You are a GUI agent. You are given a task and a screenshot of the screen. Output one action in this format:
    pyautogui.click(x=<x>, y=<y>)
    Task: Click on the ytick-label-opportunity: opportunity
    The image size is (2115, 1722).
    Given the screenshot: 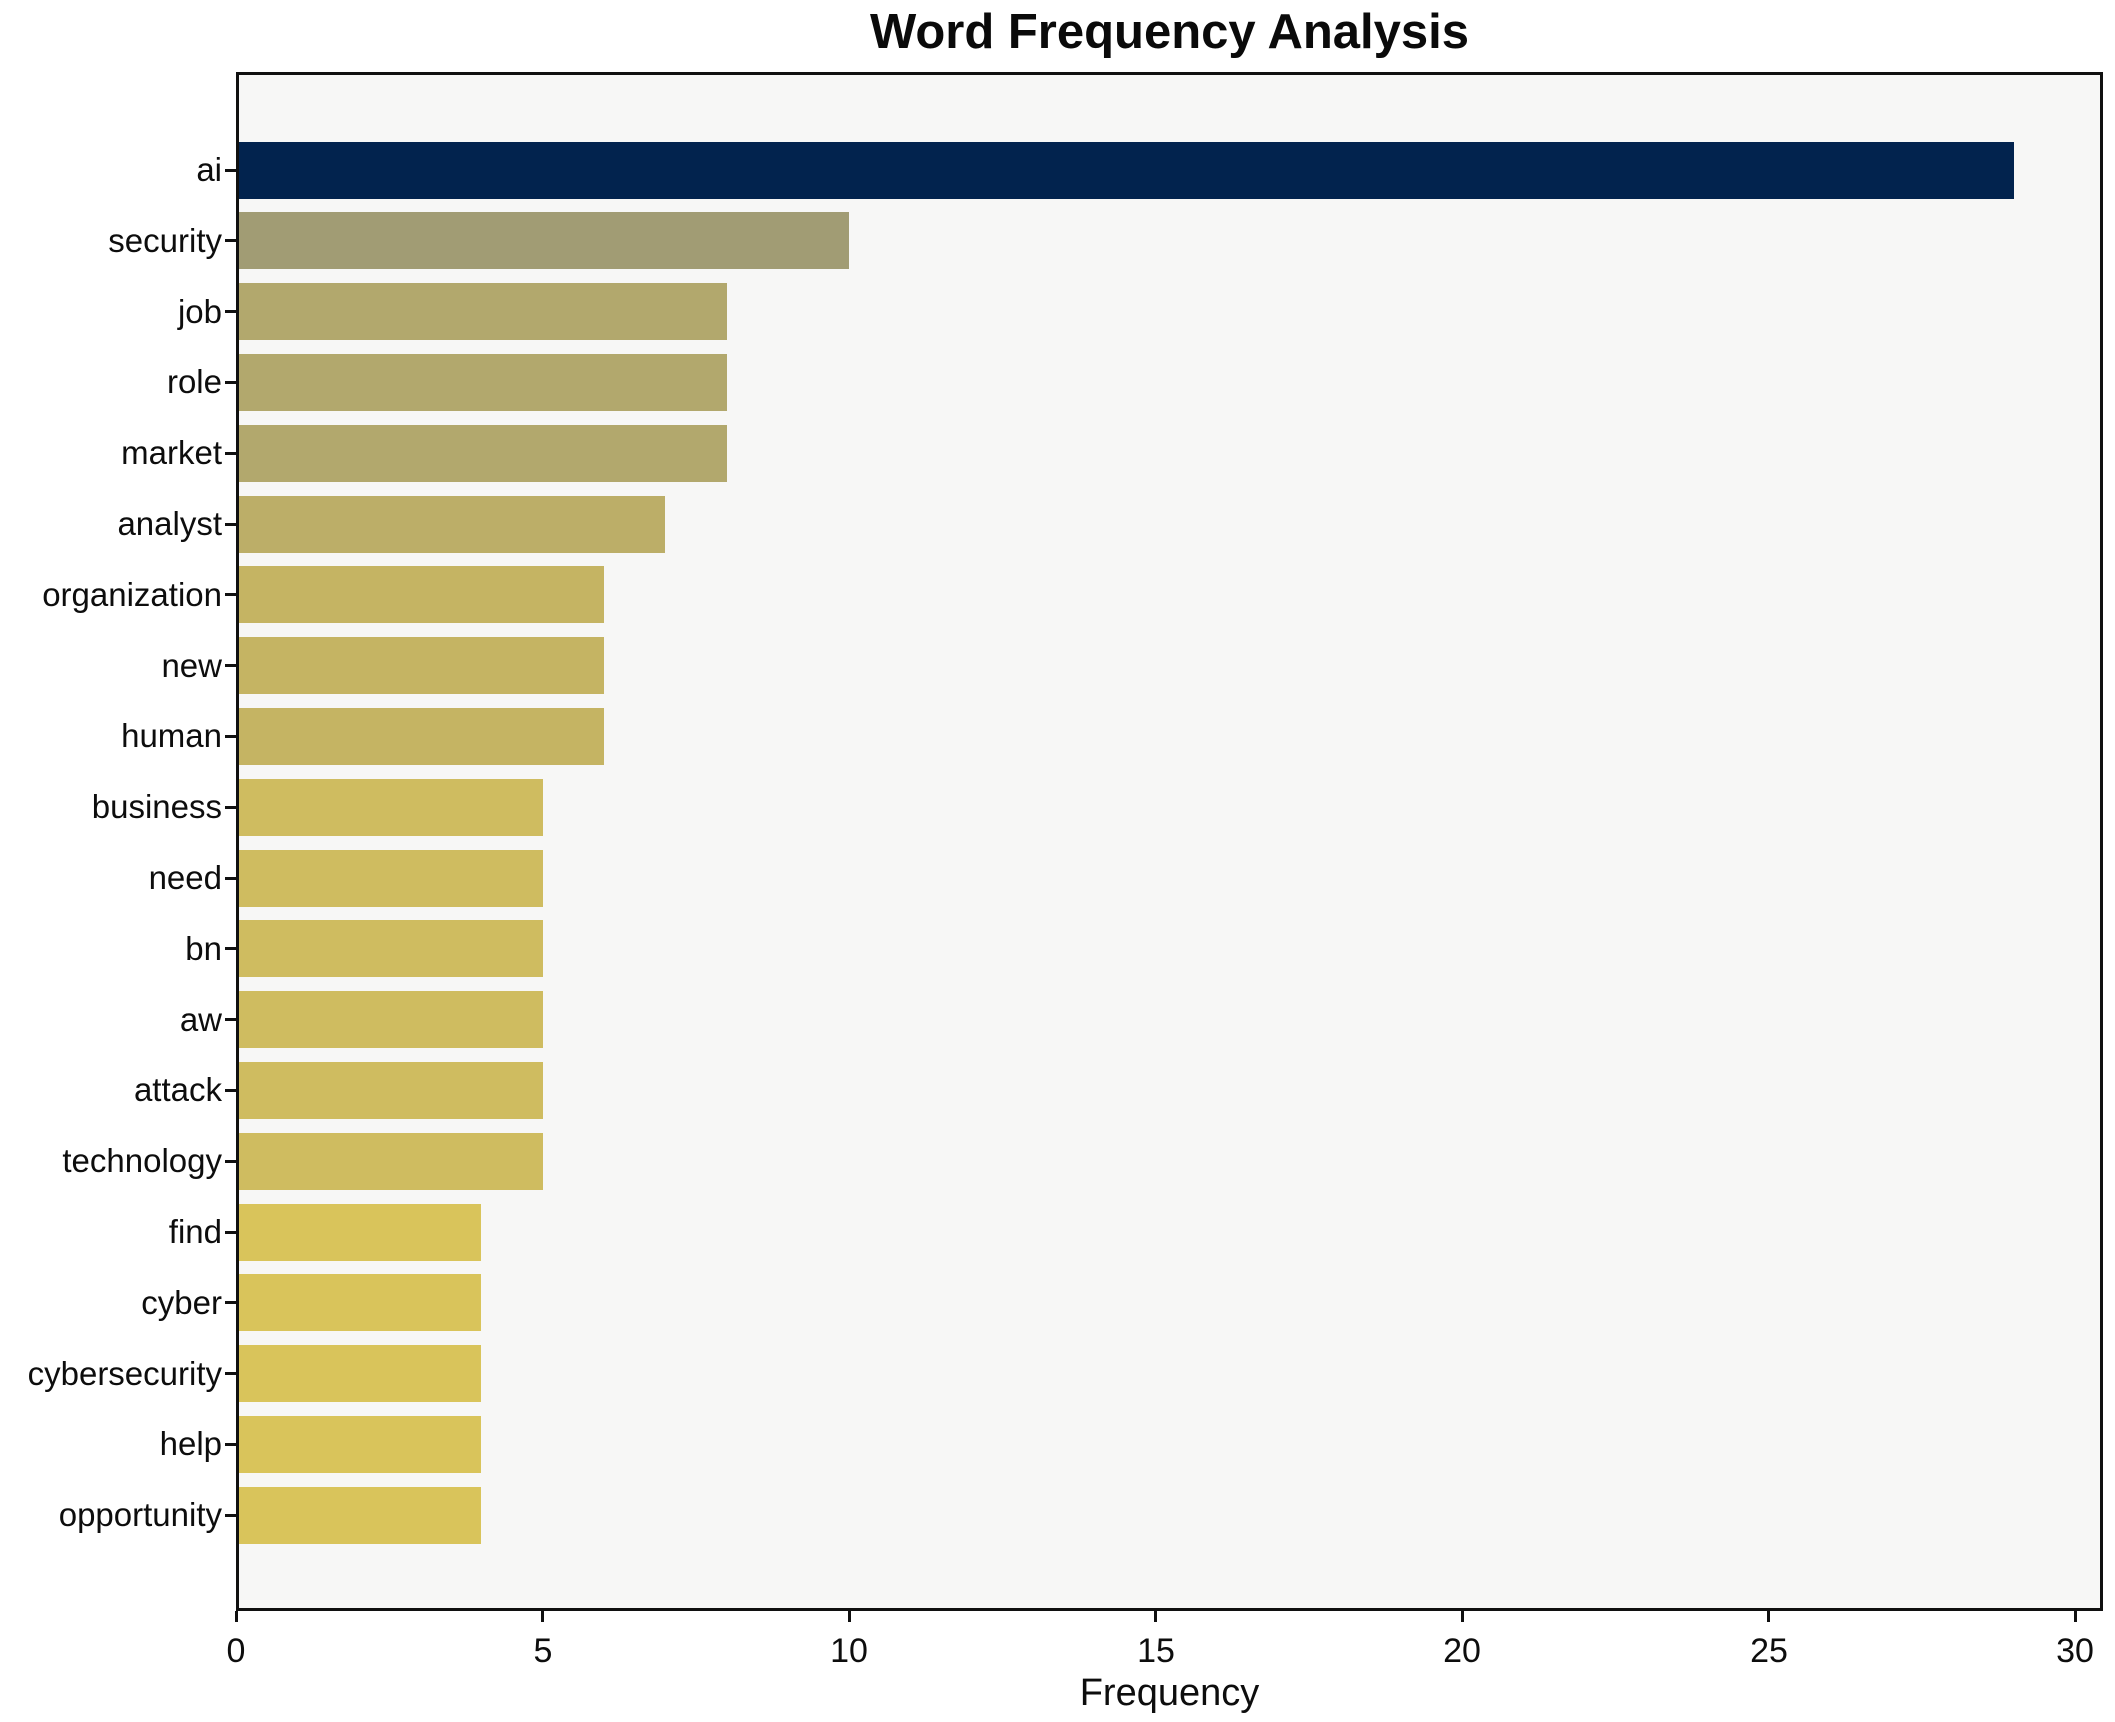 What is the action you would take?
    pyautogui.click(x=140, y=1514)
    